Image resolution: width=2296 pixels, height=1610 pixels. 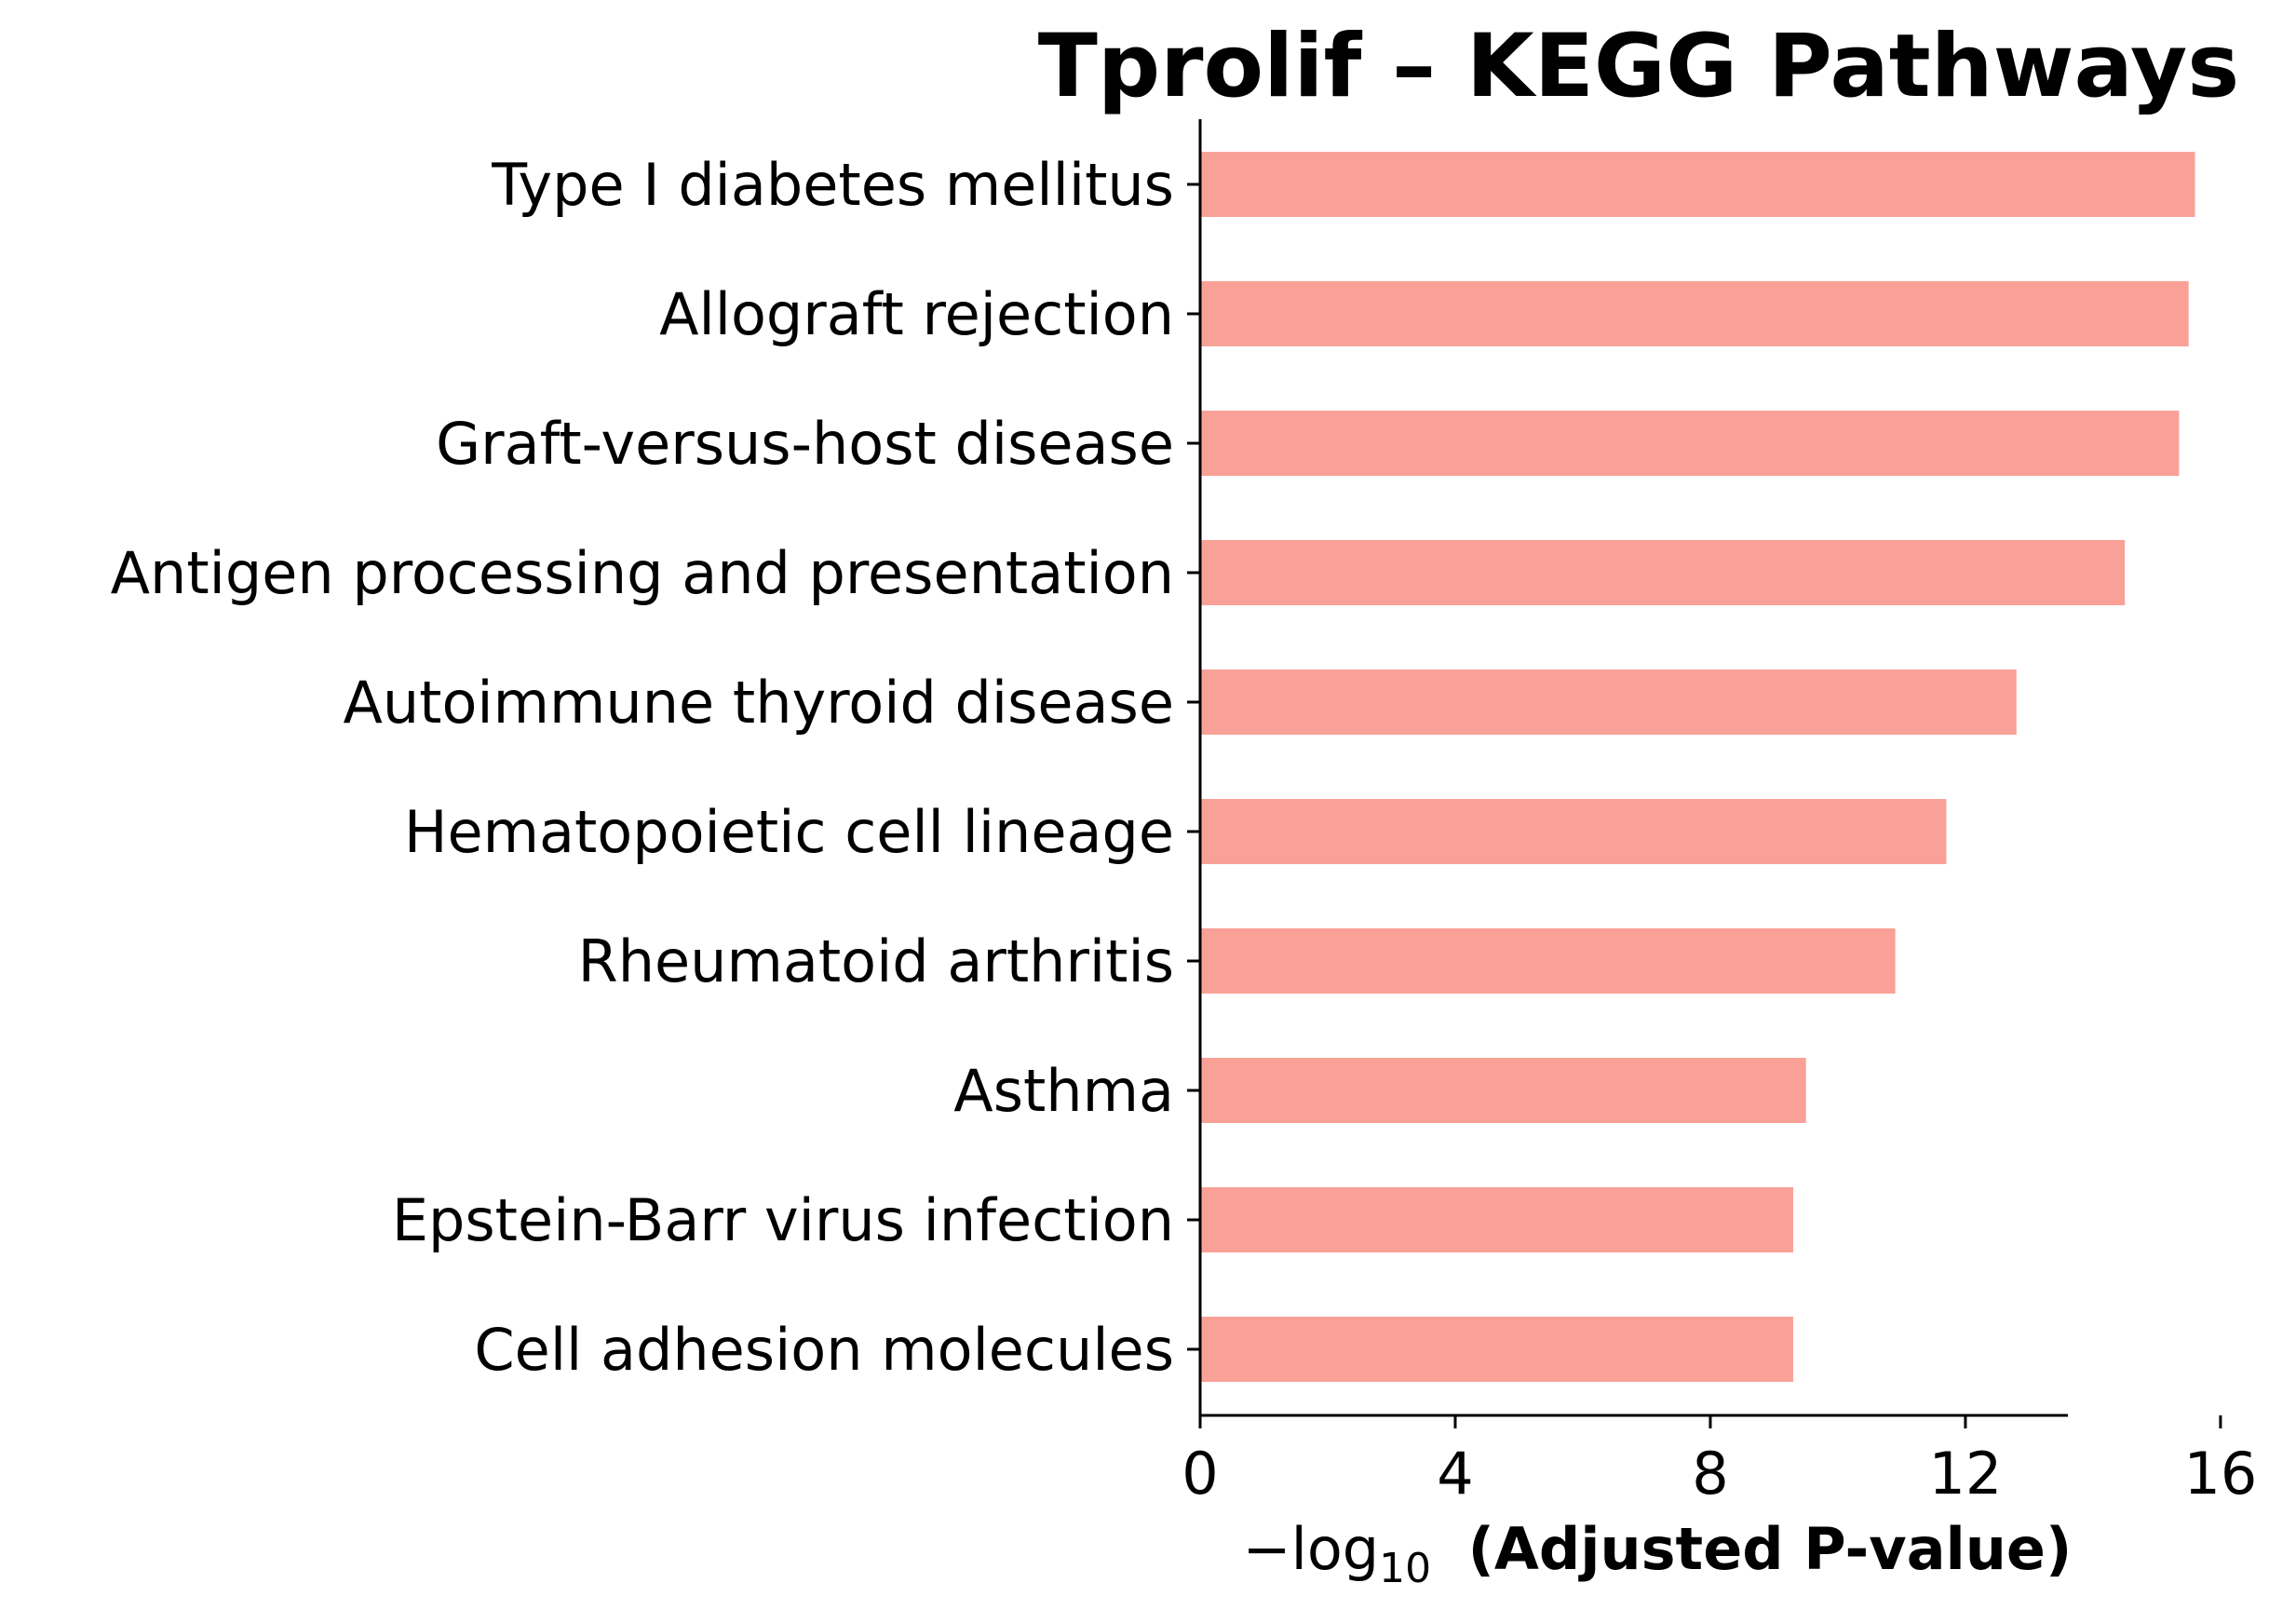 I want to click on x-tick-label: 16, so click(x=2220, y=1474).